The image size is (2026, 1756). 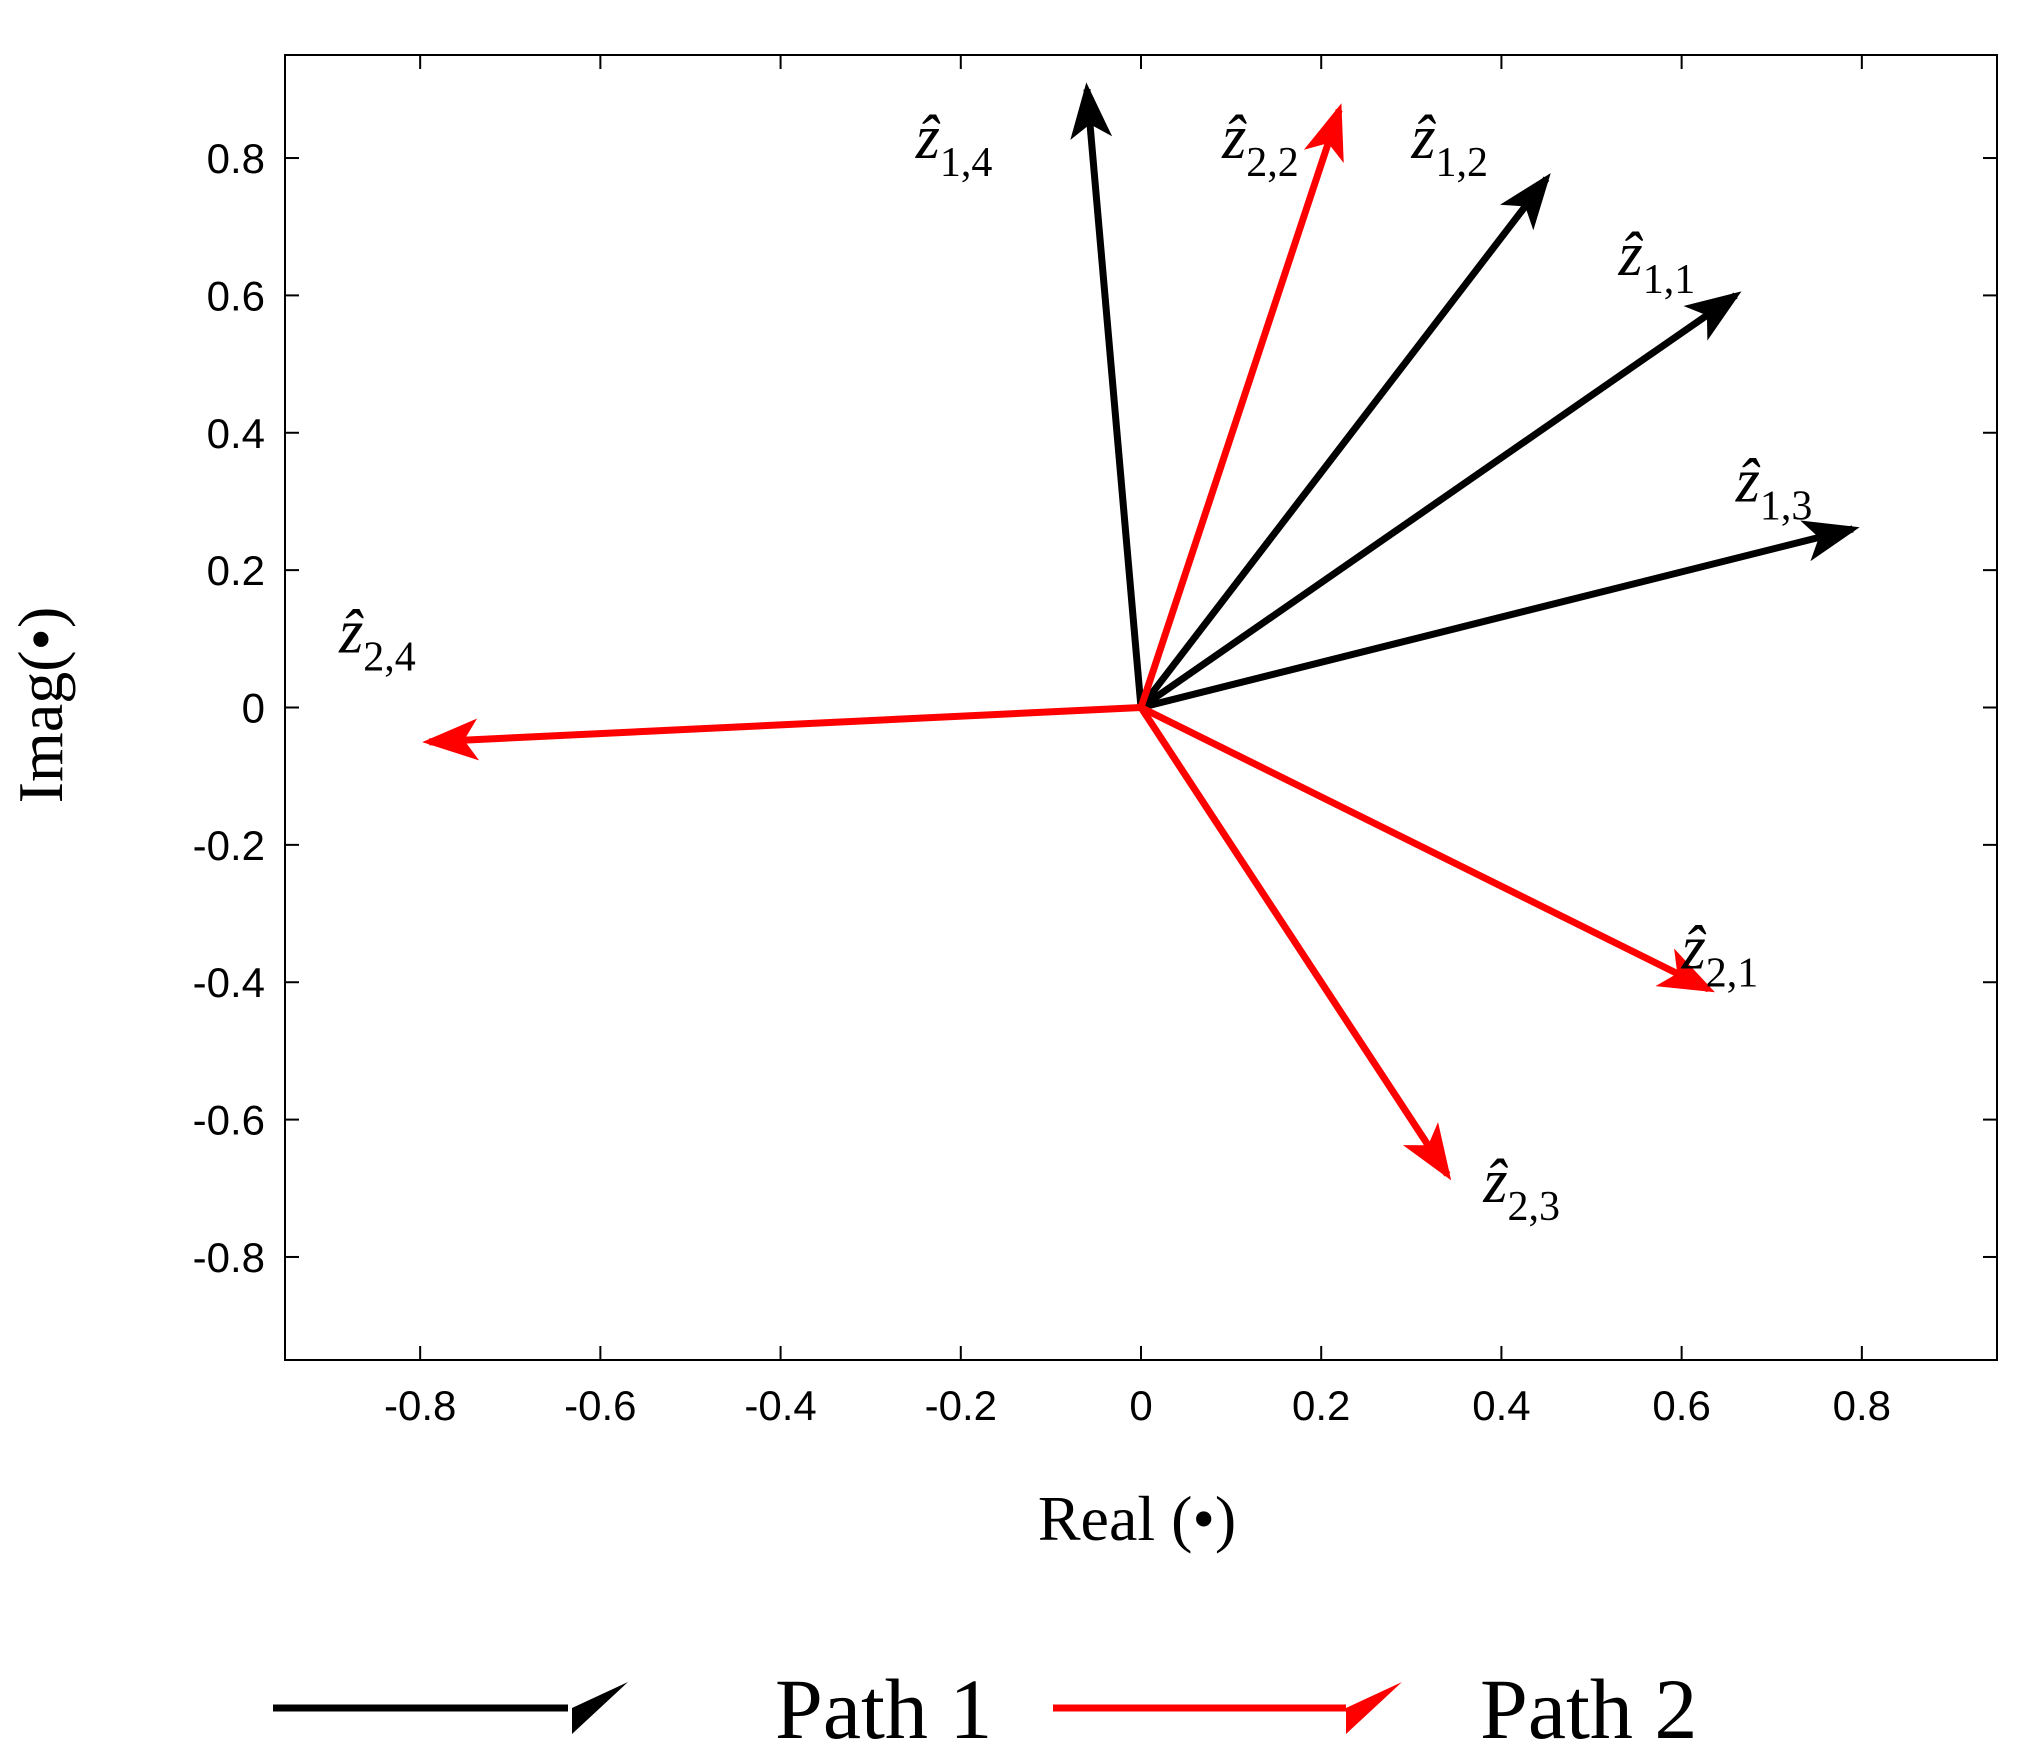 I want to click on y-tick-label: 0.6, so click(x=236, y=295).